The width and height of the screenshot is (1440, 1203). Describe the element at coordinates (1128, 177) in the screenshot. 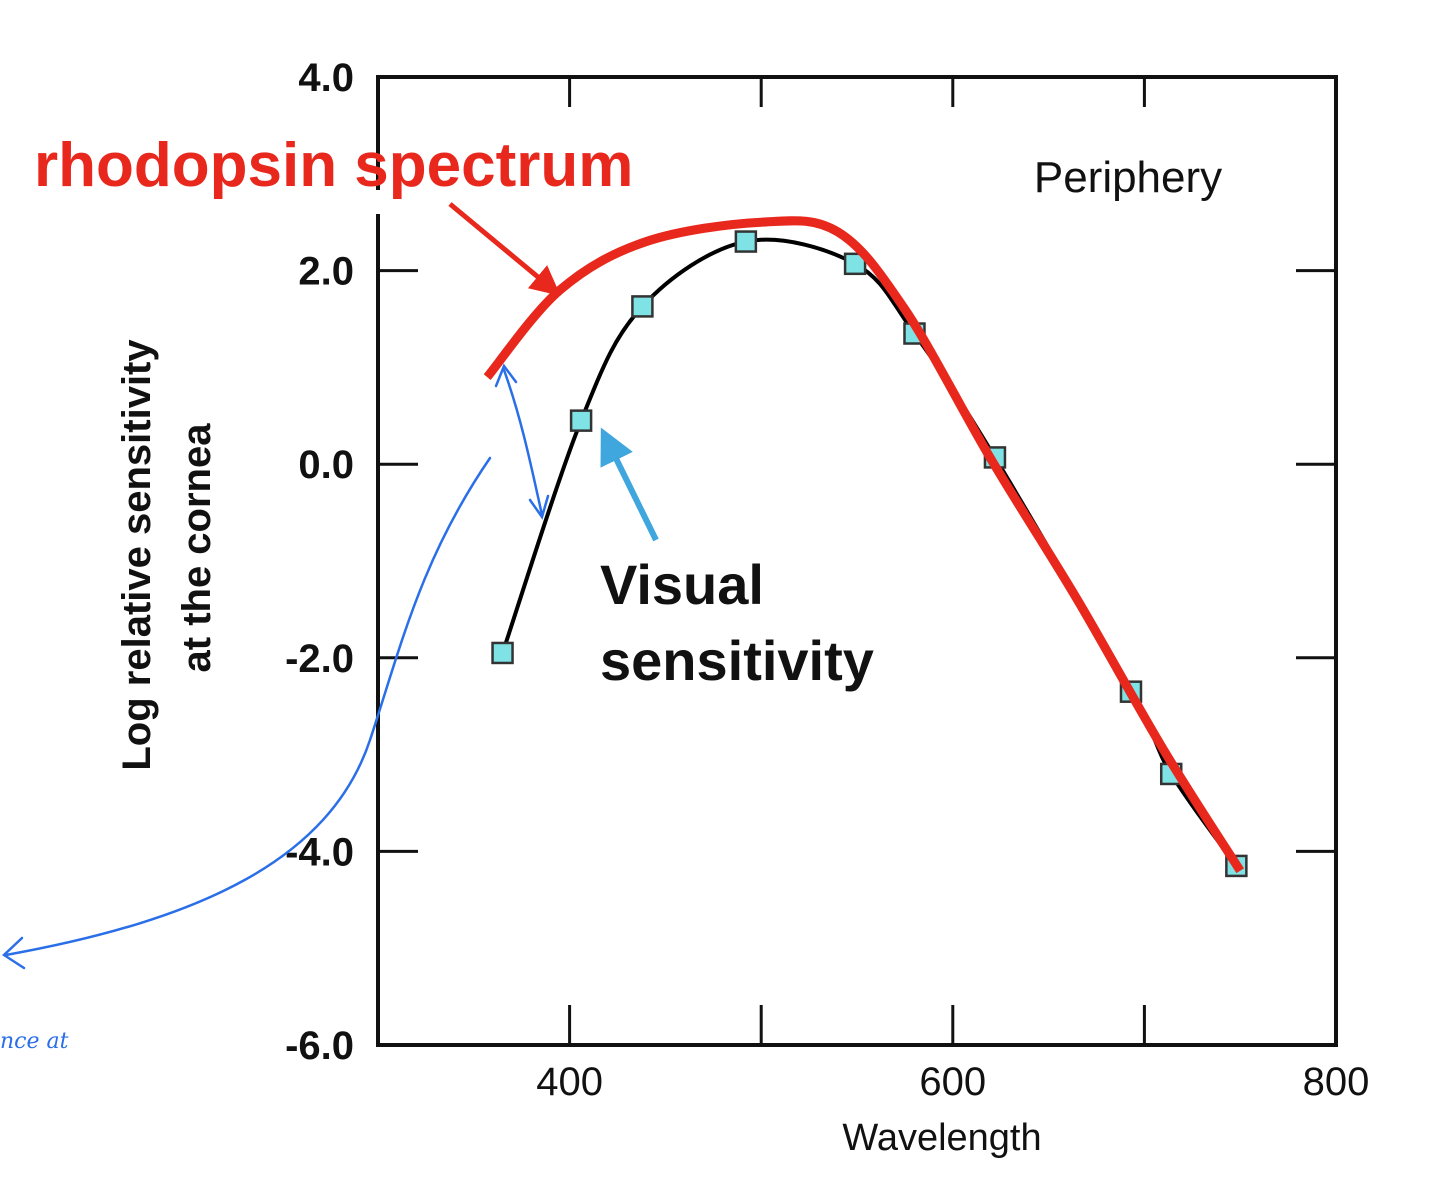

I see `panel-label: Periphery` at that location.